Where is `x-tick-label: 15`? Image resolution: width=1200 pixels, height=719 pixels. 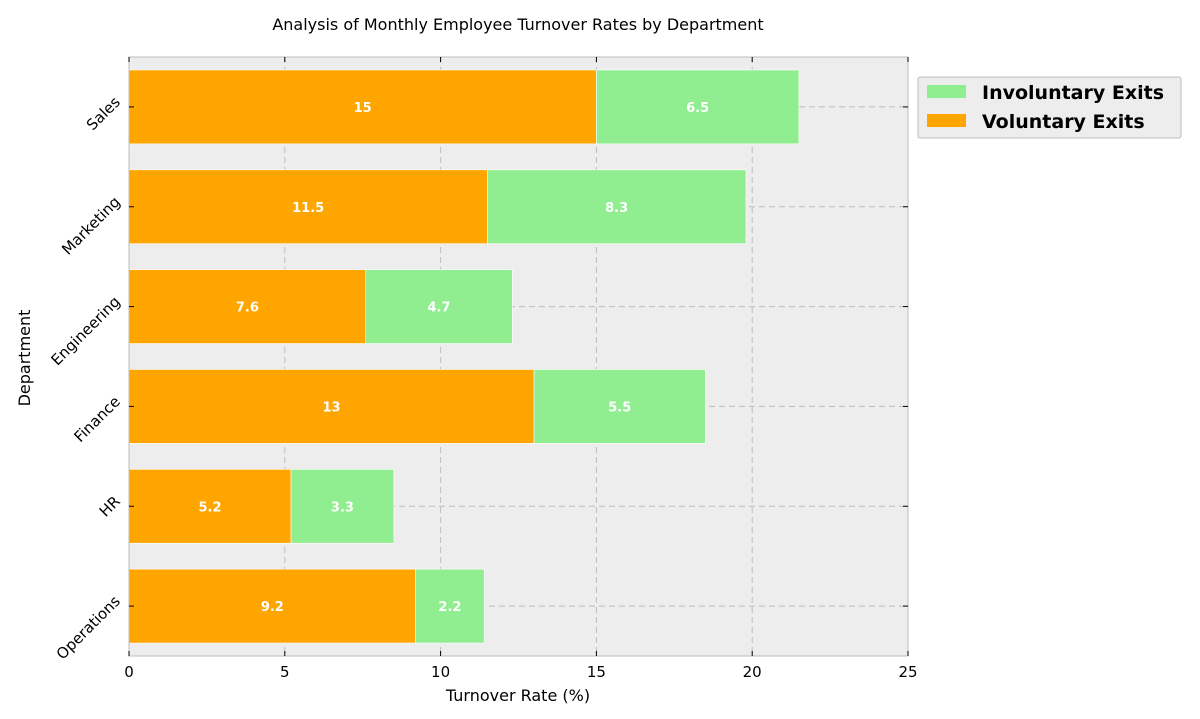 x-tick-label: 15 is located at coordinates (596, 672).